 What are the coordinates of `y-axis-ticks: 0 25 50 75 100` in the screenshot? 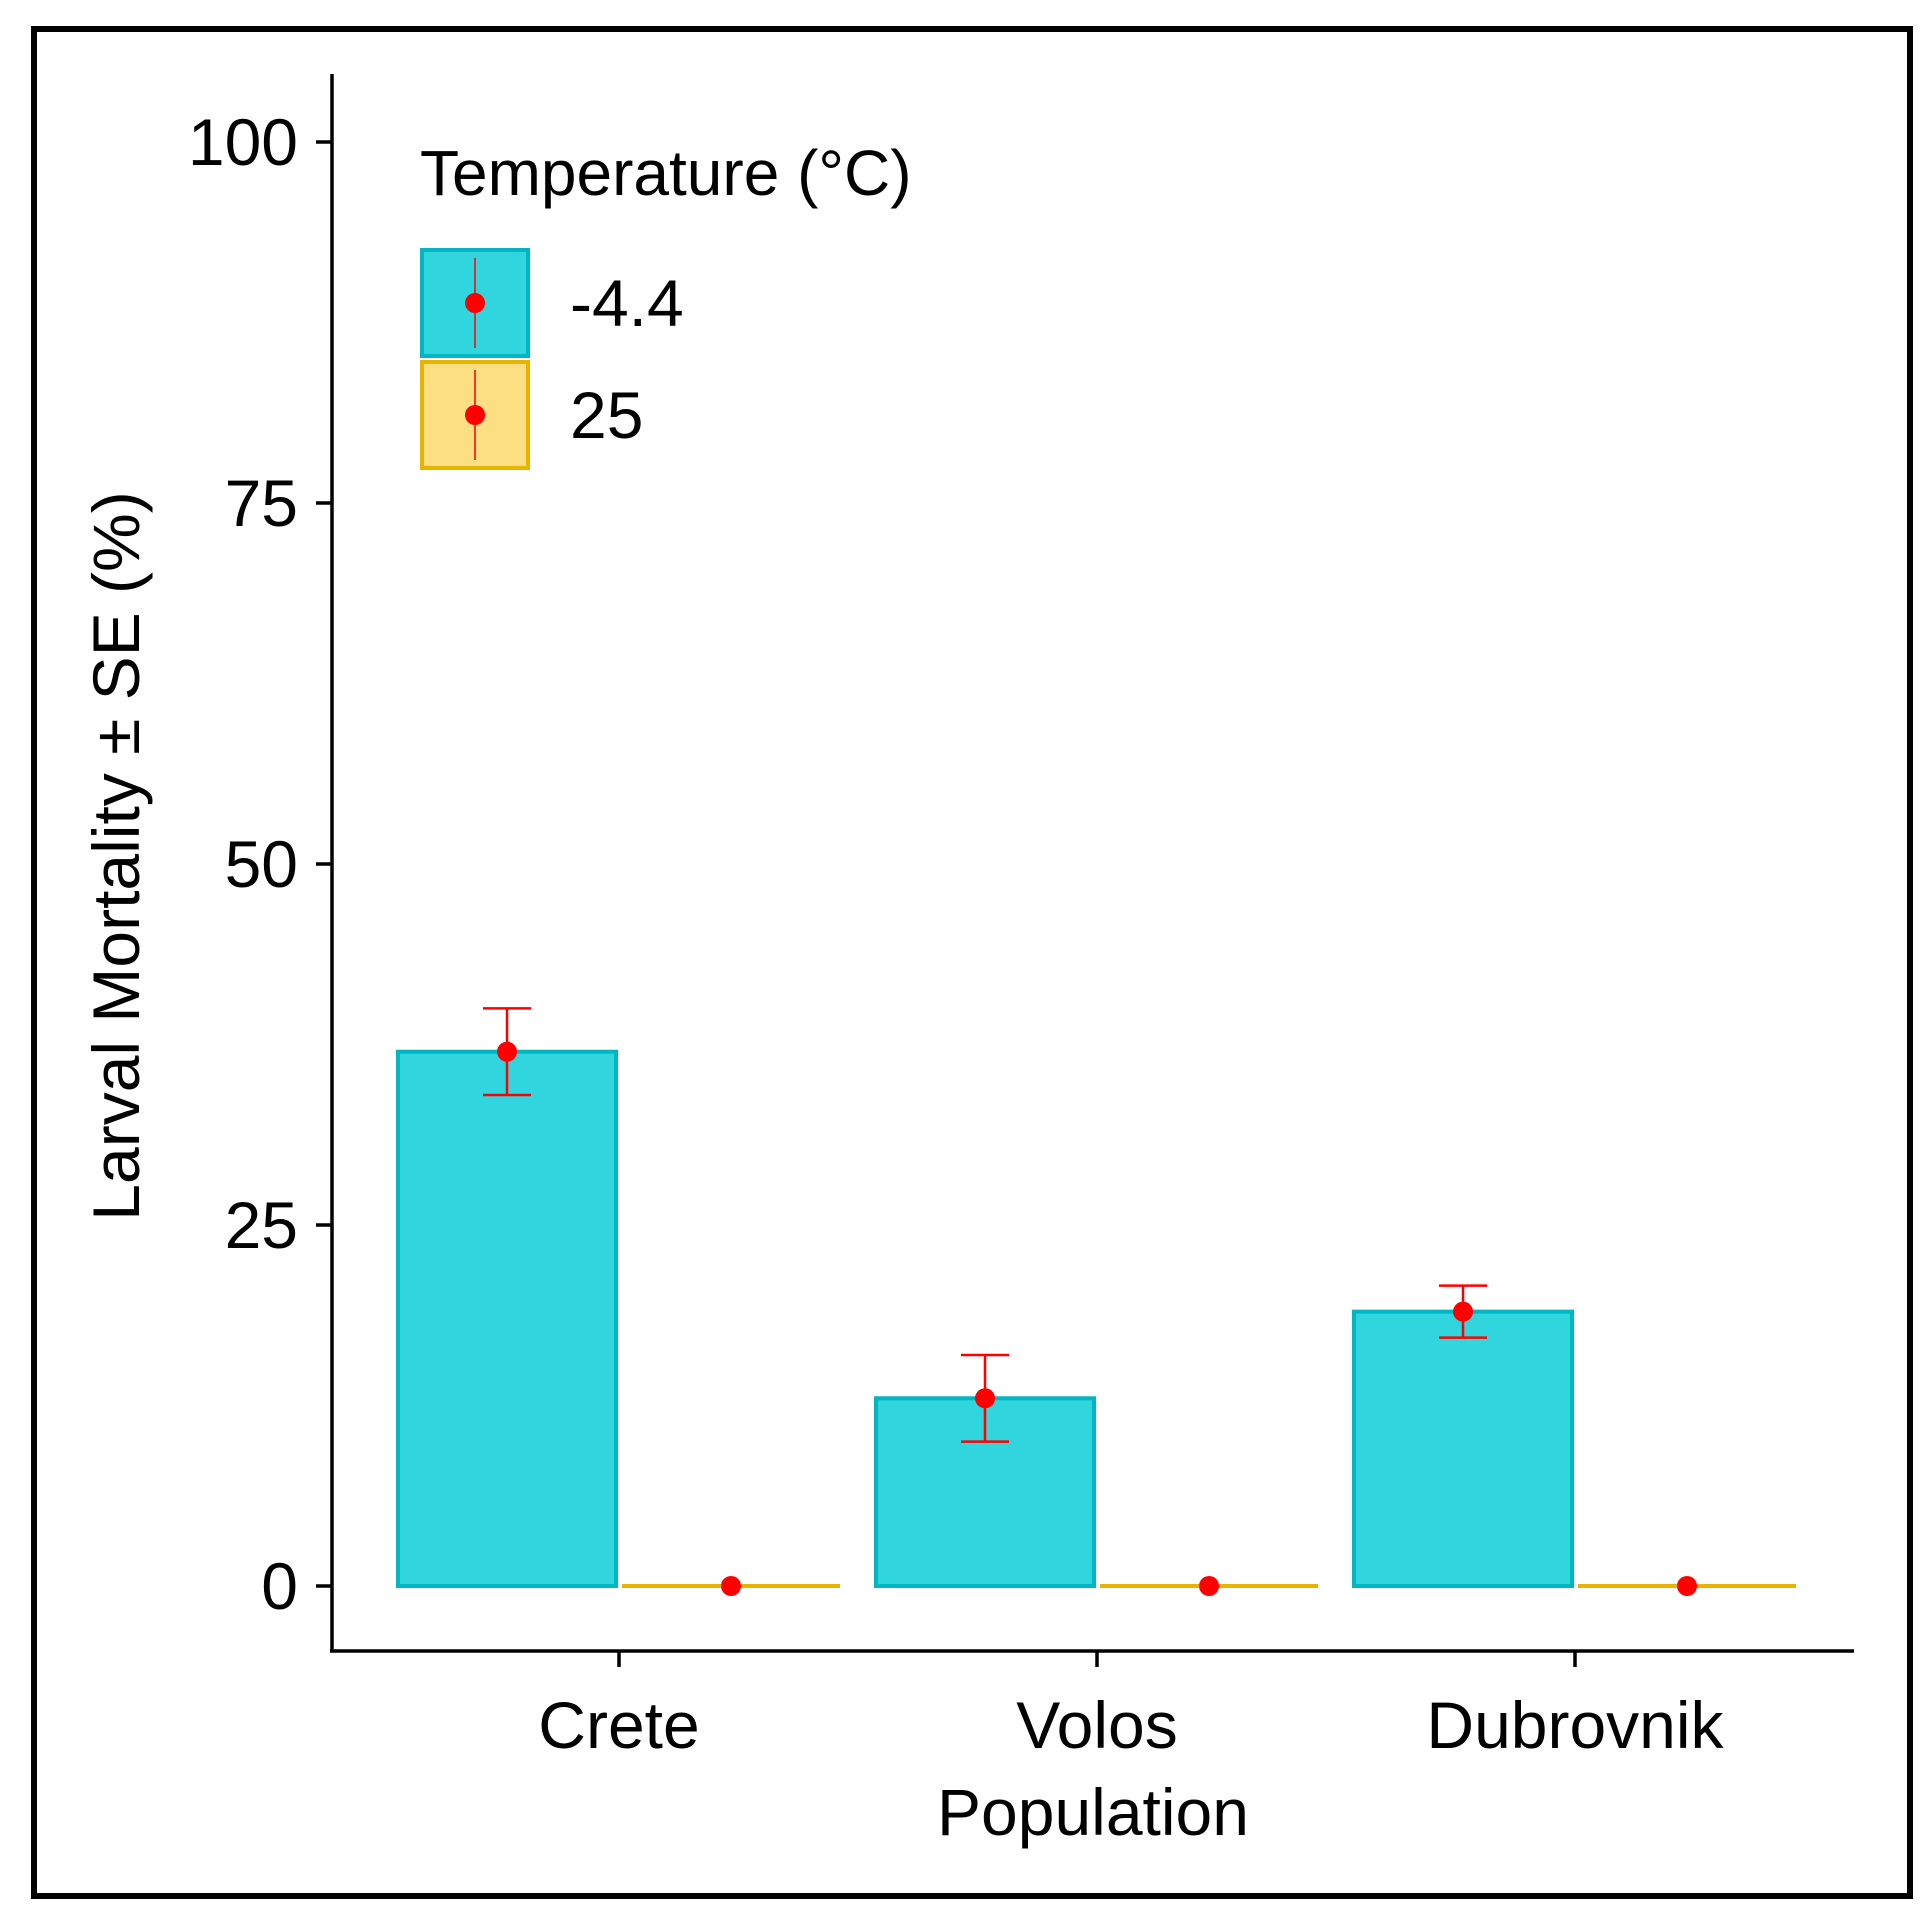 It's located at (260, 864).